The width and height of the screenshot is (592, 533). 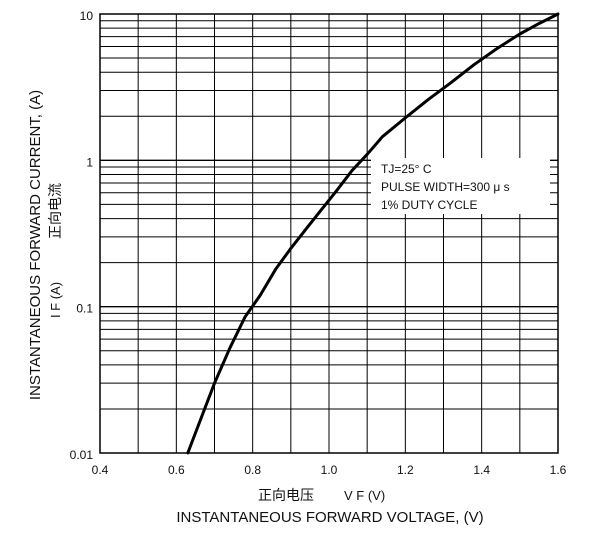 I want to click on x-tick-label: 1.4, so click(x=481, y=470).